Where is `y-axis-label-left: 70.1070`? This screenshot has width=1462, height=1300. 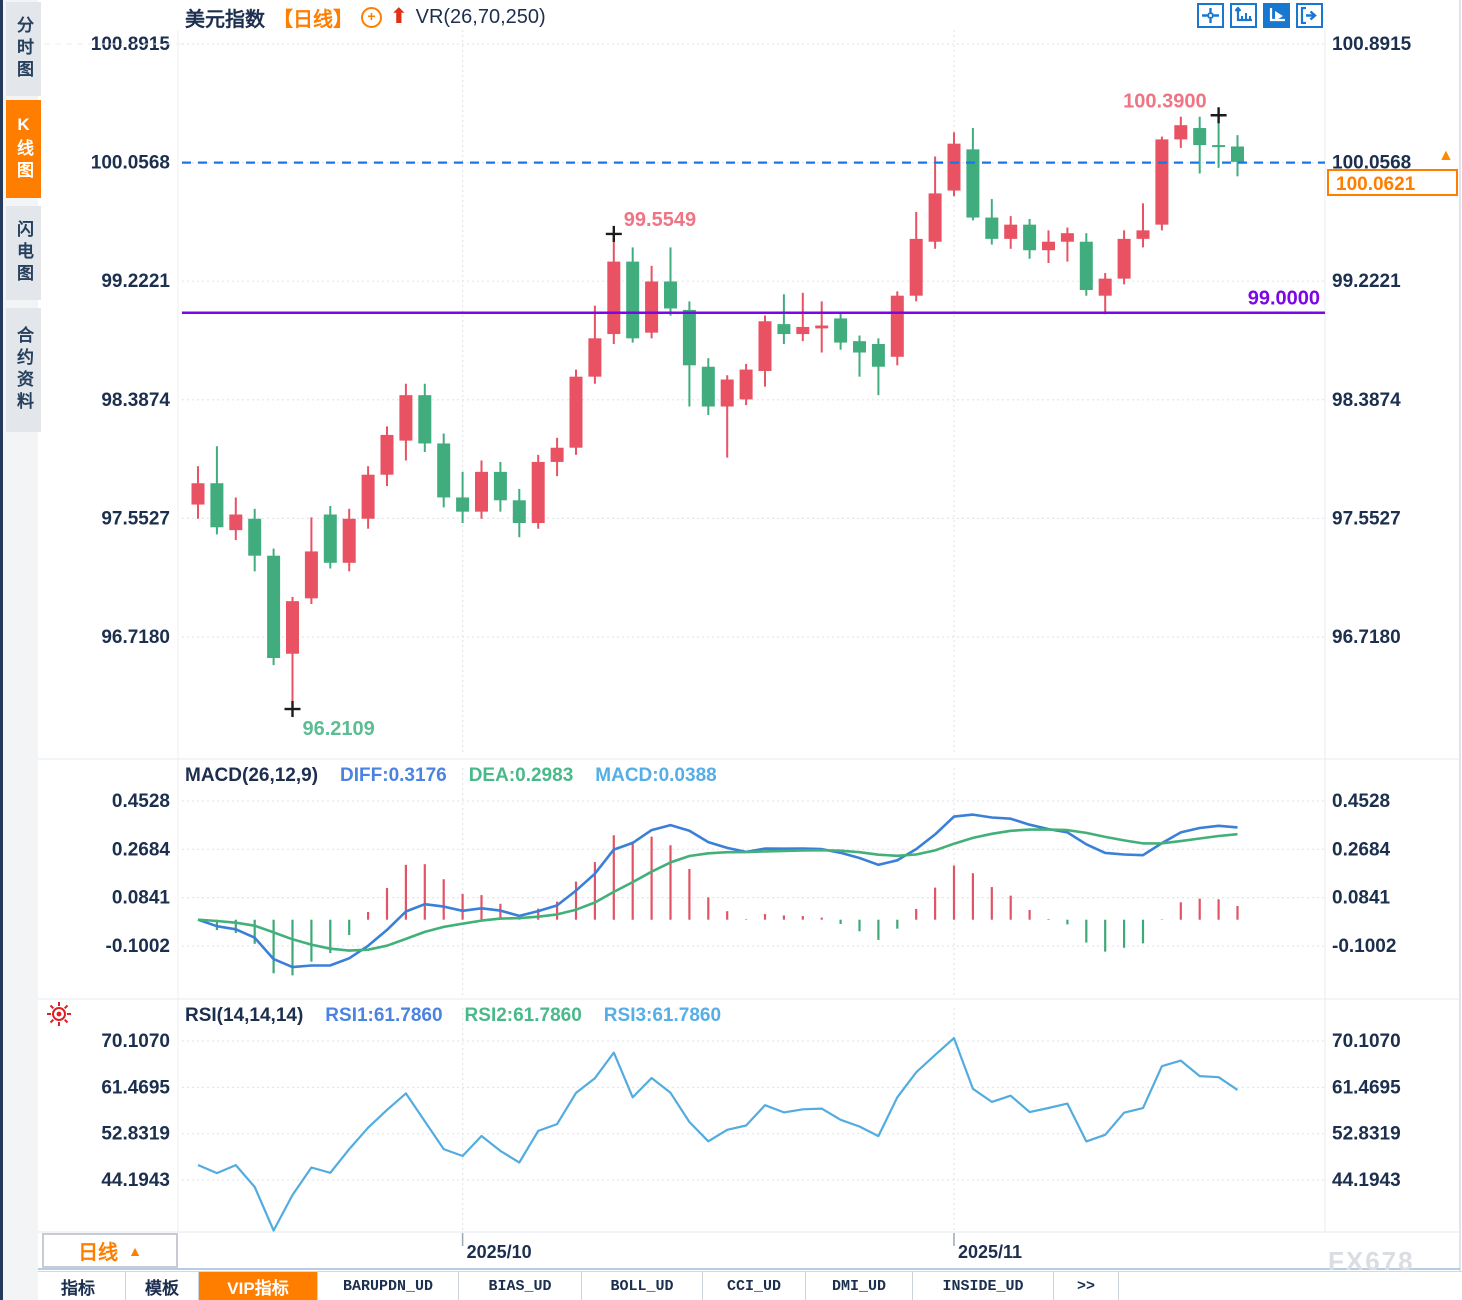 y-axis-label-left: 70.1070 is located at coordinates (135, 1041).